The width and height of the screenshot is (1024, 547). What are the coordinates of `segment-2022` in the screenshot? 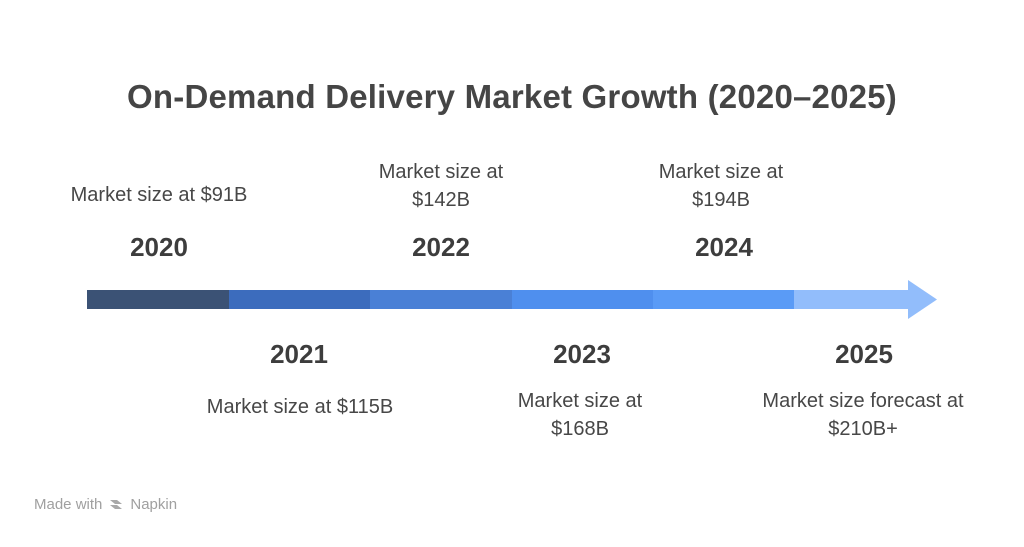 It's located at (441, 299).